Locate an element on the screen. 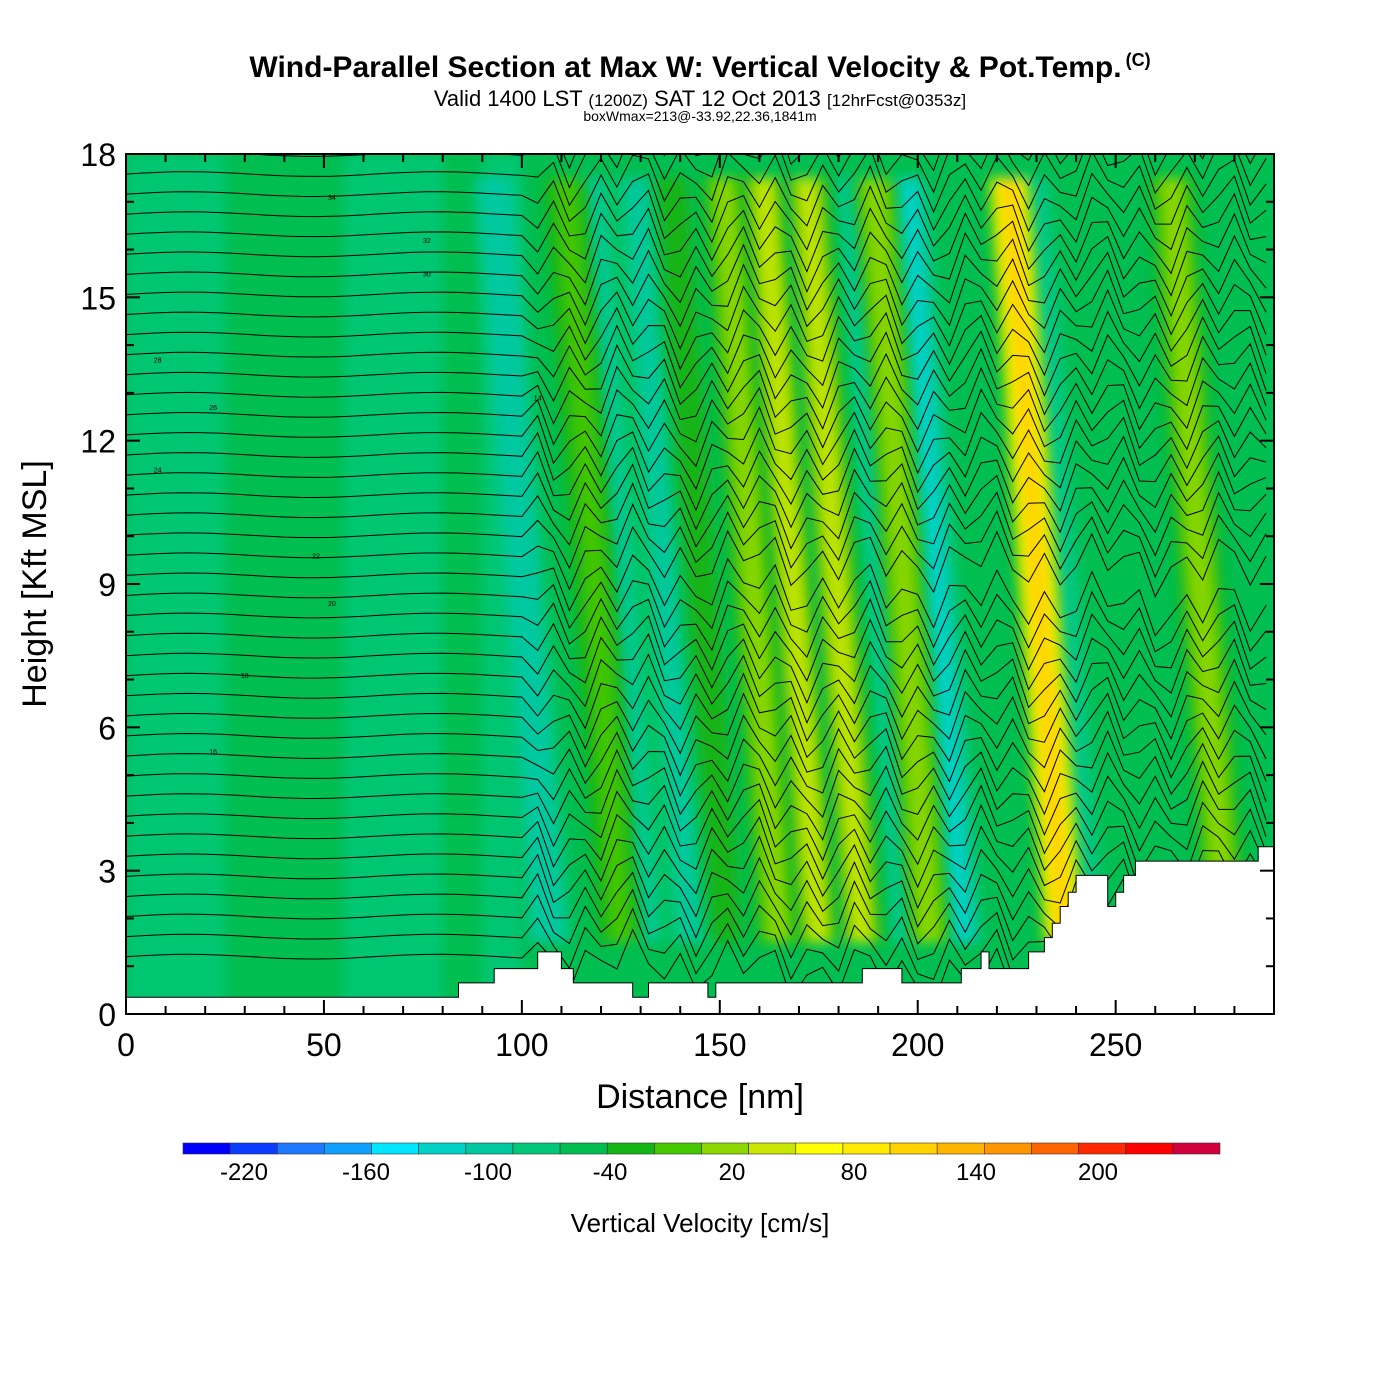  colorbar-label: 80 is located at coordinates (854, 1172).